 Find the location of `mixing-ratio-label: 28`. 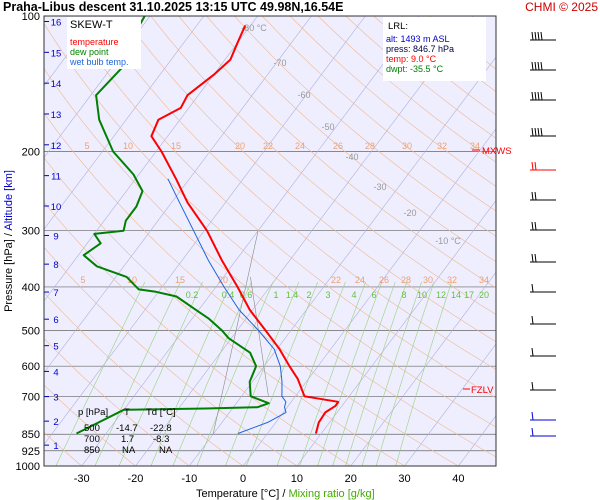

mixing-ratio-label: 28 is located at coordinates (406, 280).